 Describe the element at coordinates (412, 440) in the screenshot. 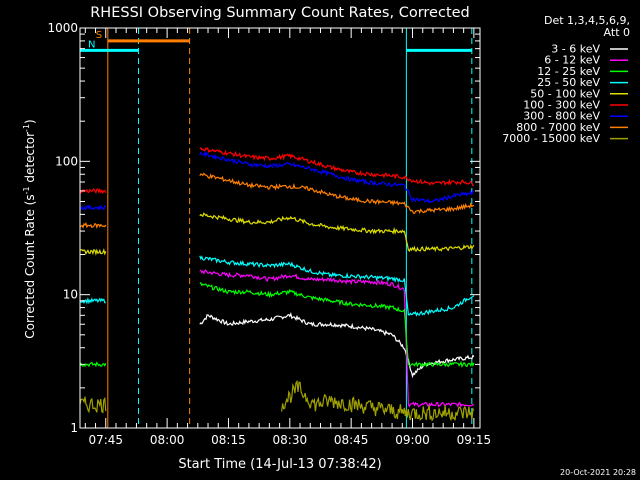

I see `x-tick-label-09-00: 09:00` at that location.